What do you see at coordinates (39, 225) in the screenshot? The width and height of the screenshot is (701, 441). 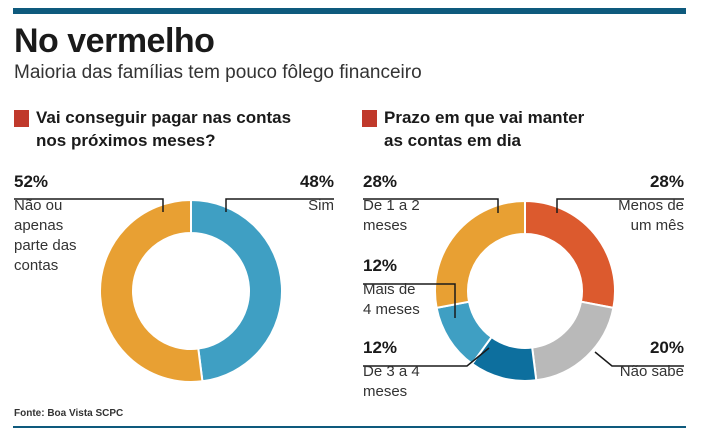 I see `label-line: apenas` at bounding box center [39, 225].